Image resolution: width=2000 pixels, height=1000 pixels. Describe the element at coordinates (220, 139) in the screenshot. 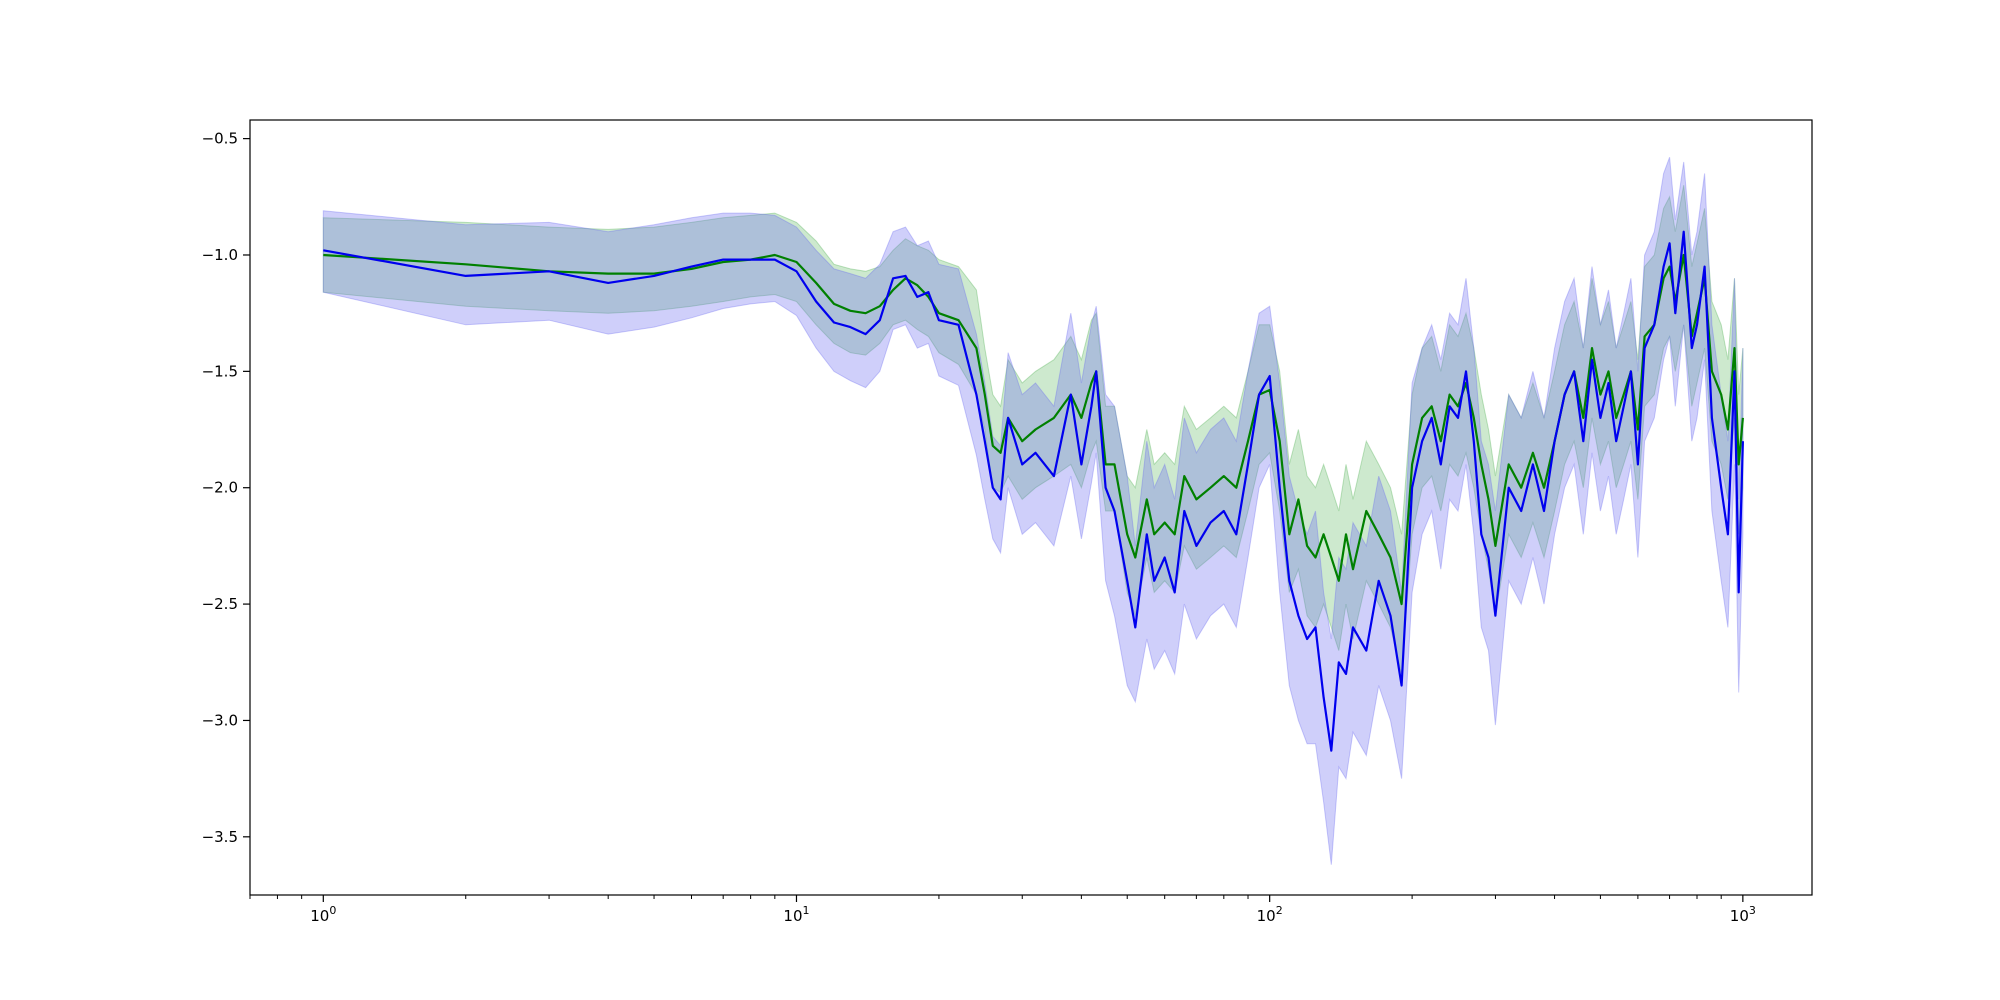

I see `y-tick-label: −0.5` at that location.